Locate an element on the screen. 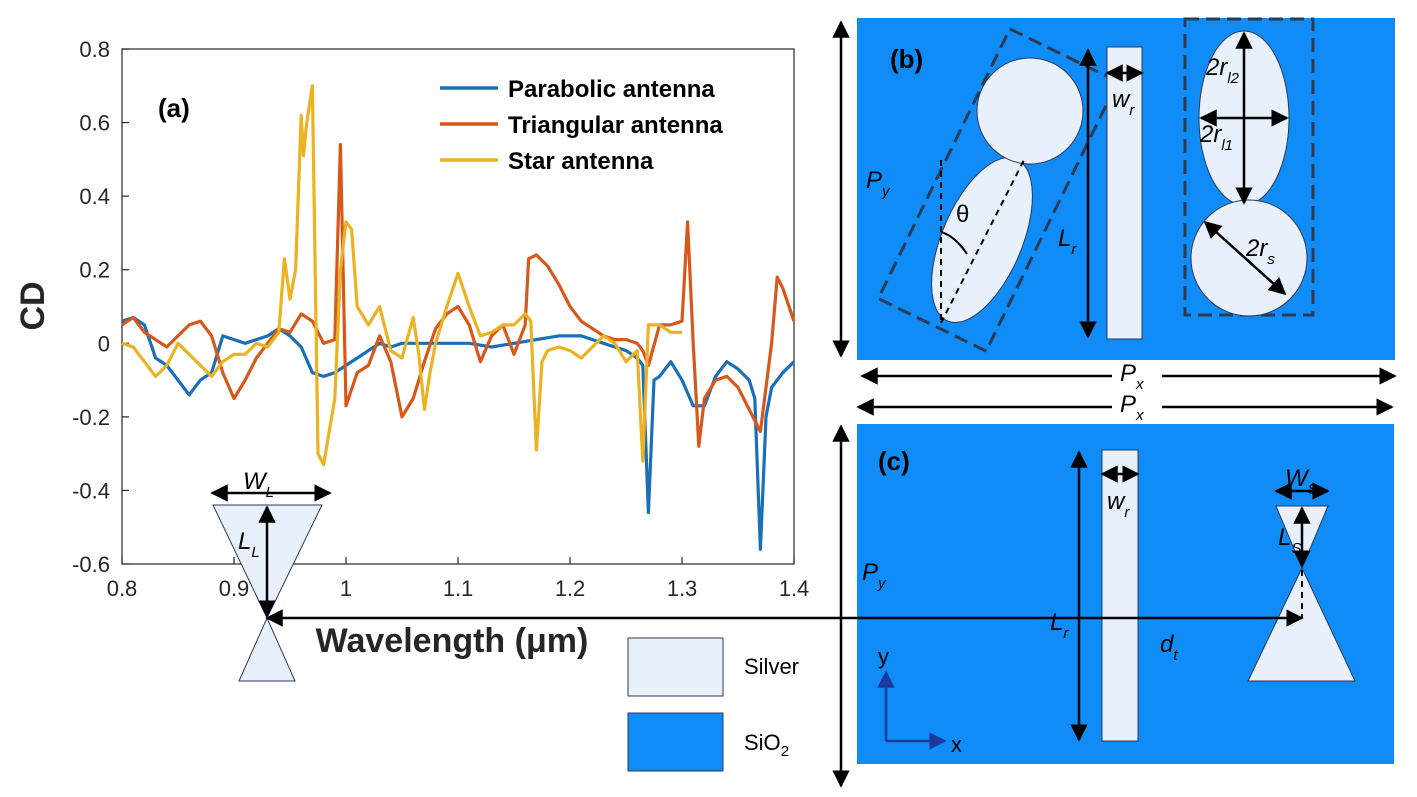 The width and height of the screenshot is (1417, 797). x-tick-label: 1.4 is located at coordinates (794, 588).